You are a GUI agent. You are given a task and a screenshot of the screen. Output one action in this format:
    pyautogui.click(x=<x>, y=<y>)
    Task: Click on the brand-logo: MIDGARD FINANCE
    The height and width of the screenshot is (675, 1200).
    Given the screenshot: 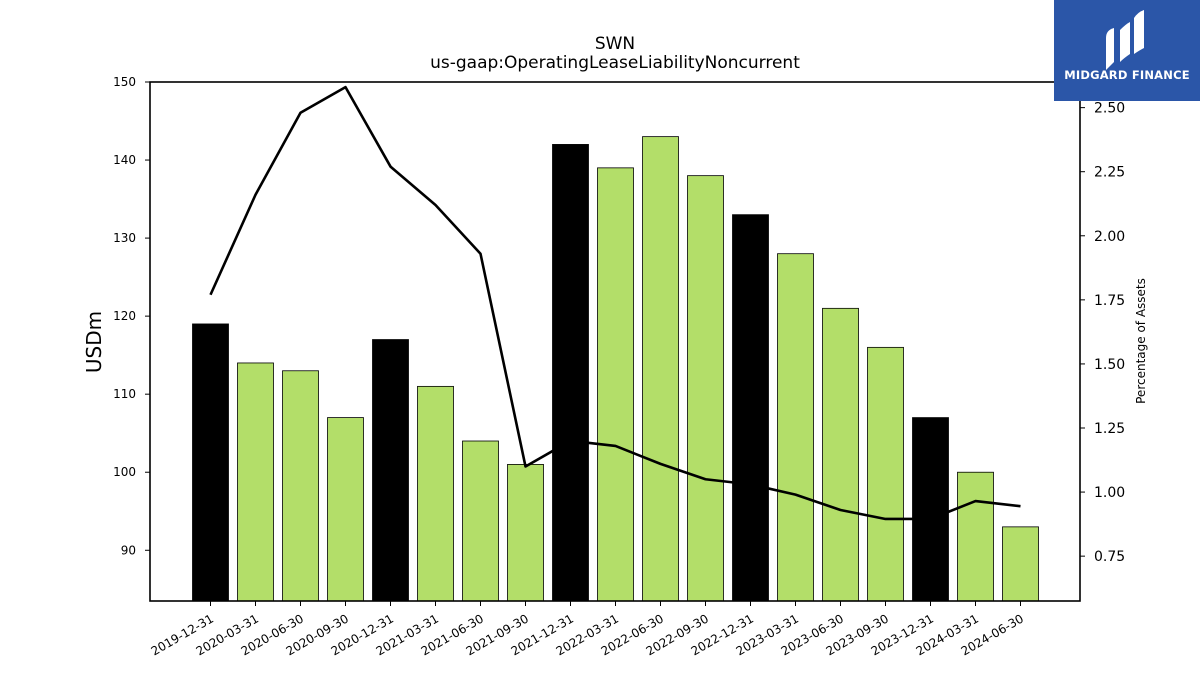 What is the action you would take?
    pyautogui.click(x=1127, y=50)
    